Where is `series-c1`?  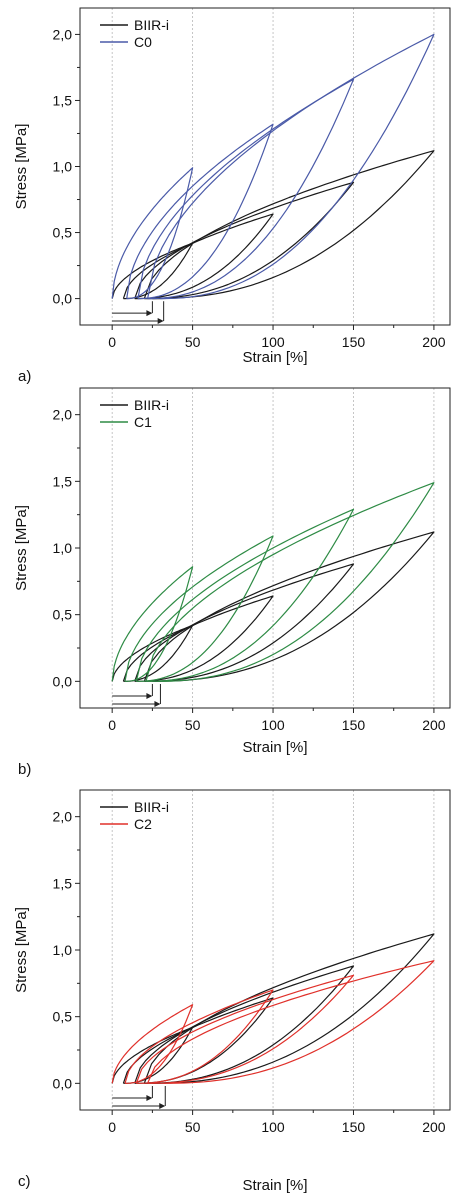
series-c1 is located at coordinates (273, 582).